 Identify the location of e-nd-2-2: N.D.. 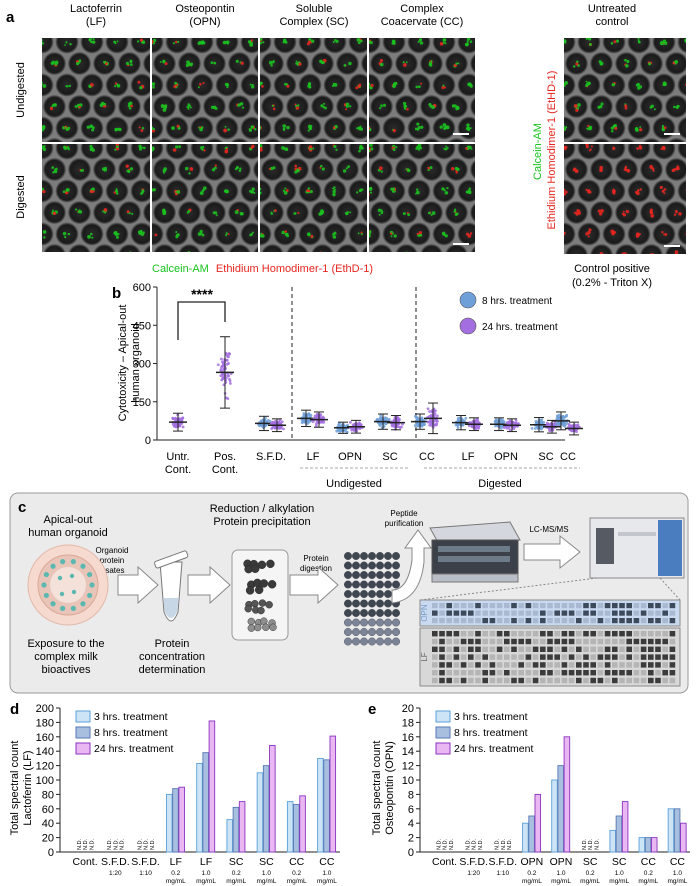
(510, 844).